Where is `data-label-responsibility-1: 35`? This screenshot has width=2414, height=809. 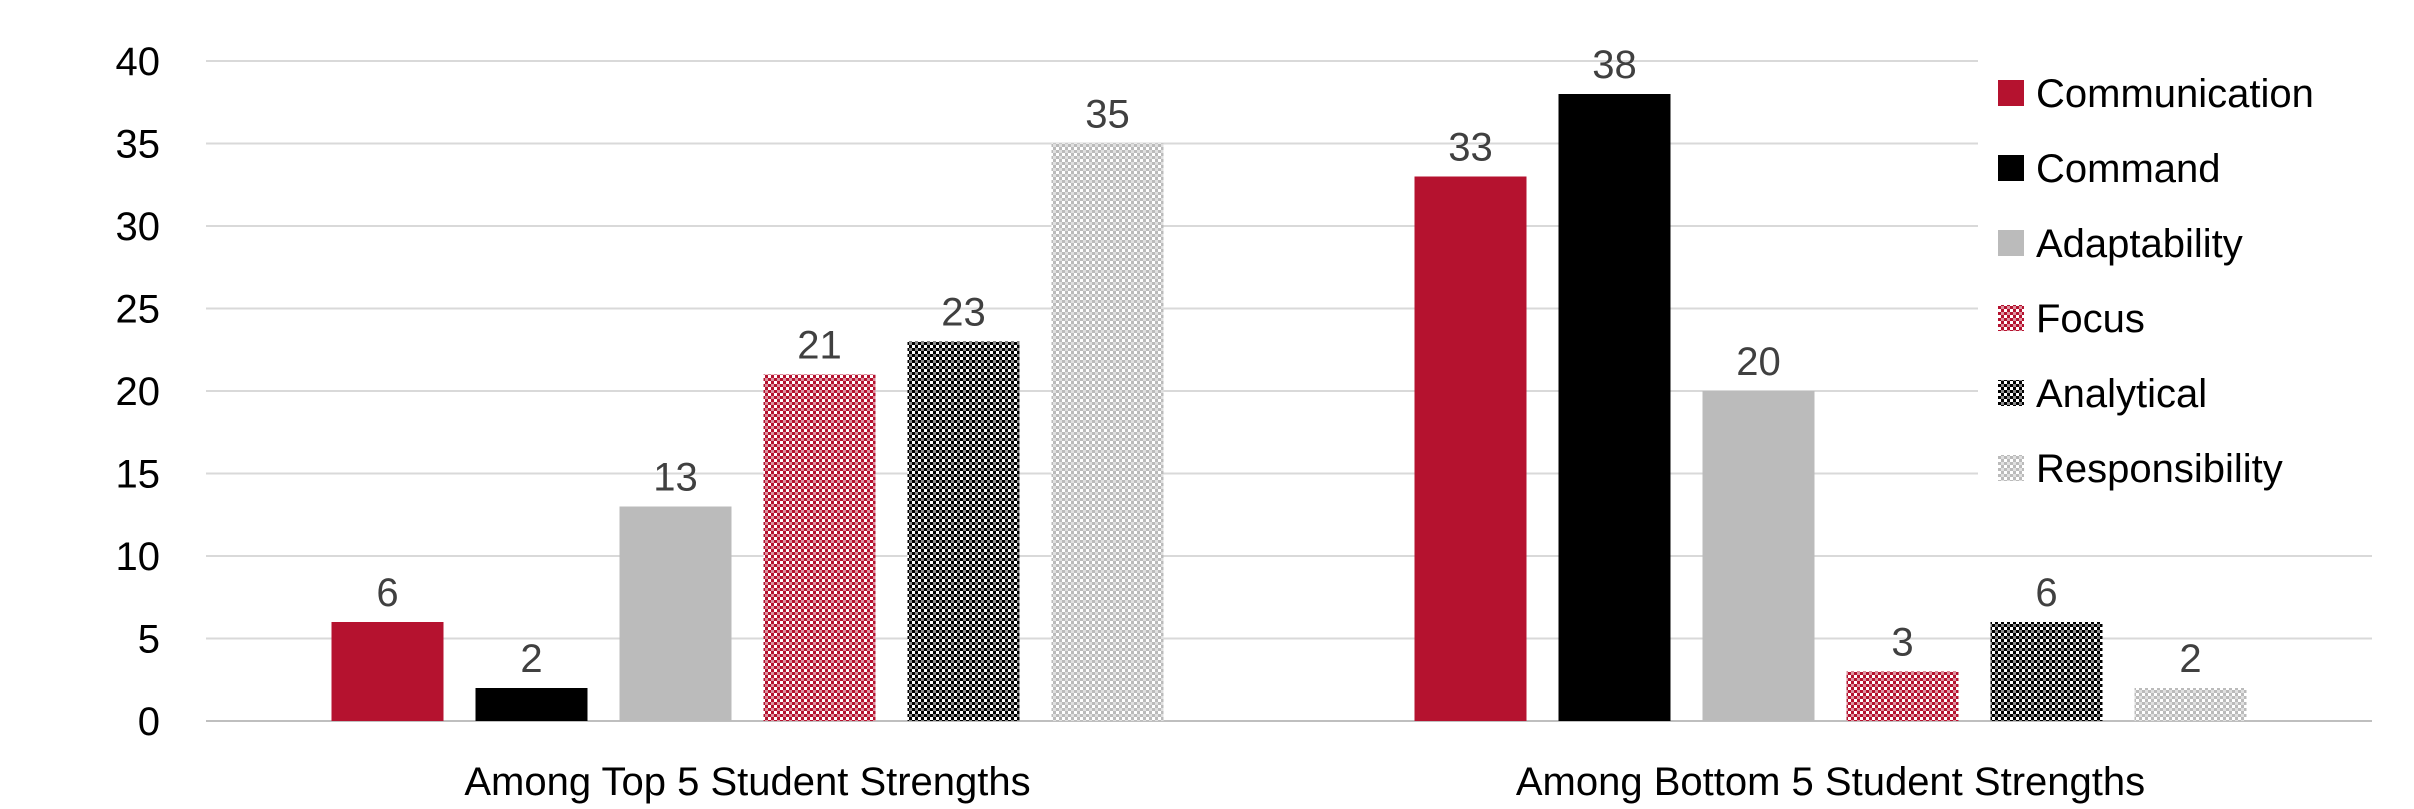
data-label-responsibility-1: 35 is located at coordinates (1107, 115).